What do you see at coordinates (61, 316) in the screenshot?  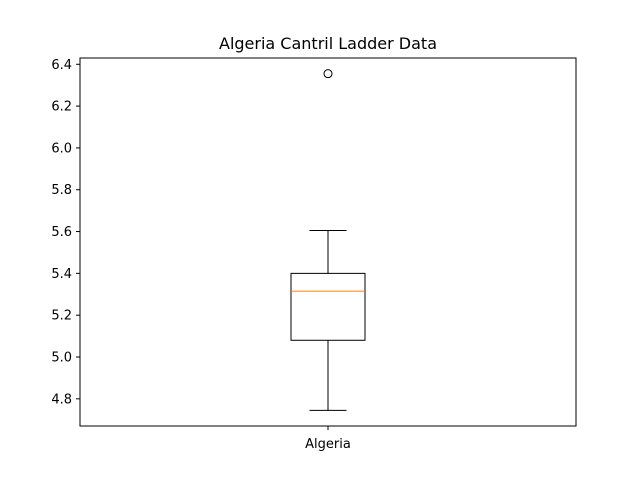 I see `y-tick-label: 5.2` at bounding box center [61, 316].